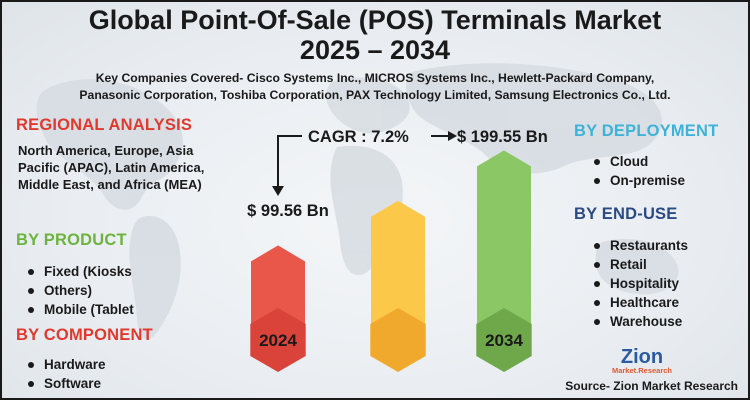  I want to click on logo-subtext: Market.Research, so click(642, 370).